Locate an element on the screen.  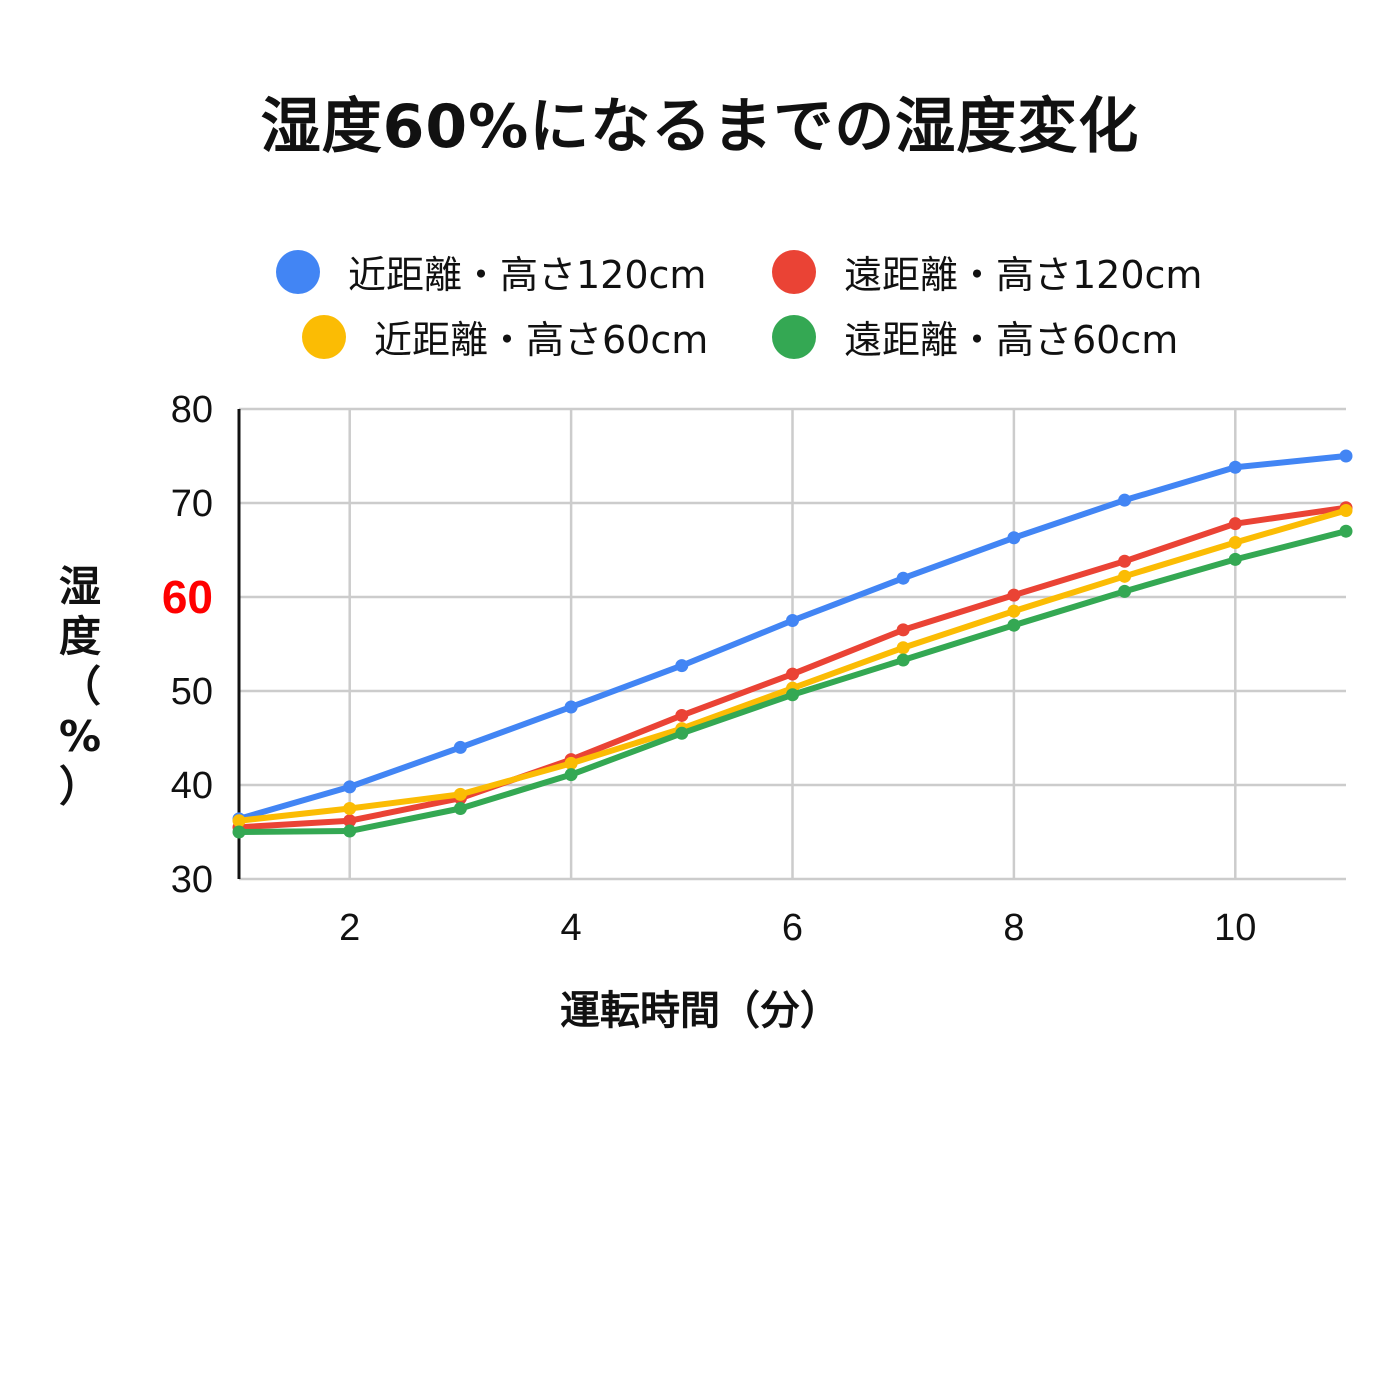
y-axis-label-char: （ is located at coordinates (79, 686).